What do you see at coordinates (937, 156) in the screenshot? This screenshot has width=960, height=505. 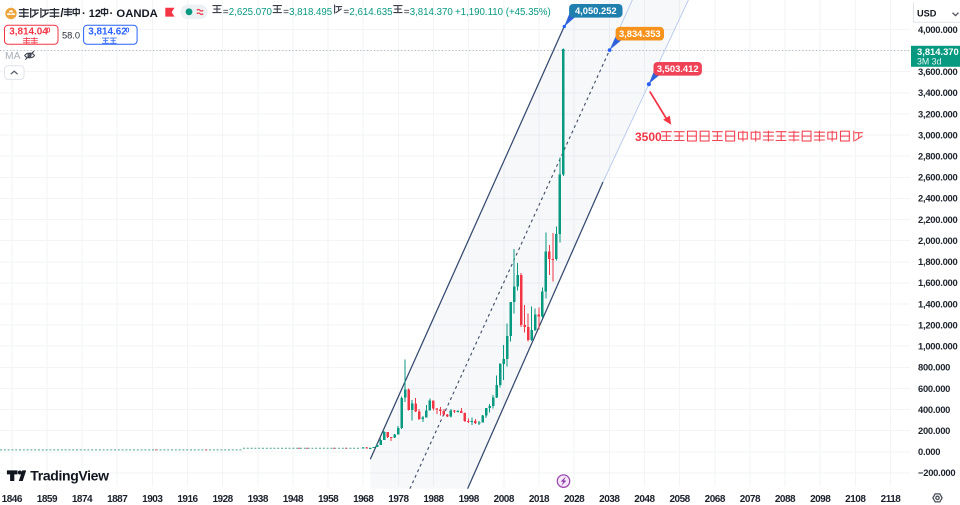 I see `svg-text: 2,800.000` at bounding box center [937, 156].